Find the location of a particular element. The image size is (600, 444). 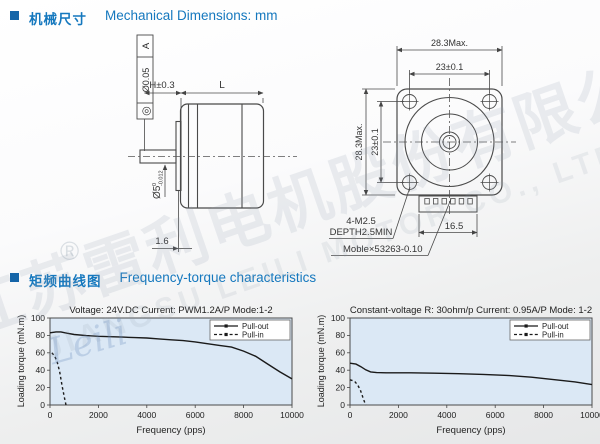

dim-flange-label: 1.6 is located at coordinates (161, 241).